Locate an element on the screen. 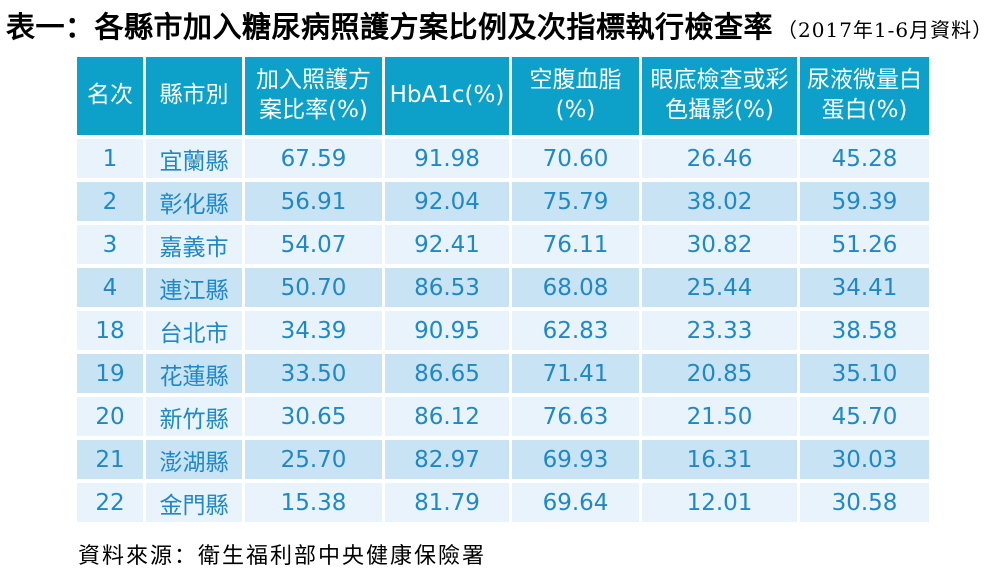 This screenshot has height=574, width=992. cell-urine-microalbumin: 59.39 is located at coordinates (864, 201).